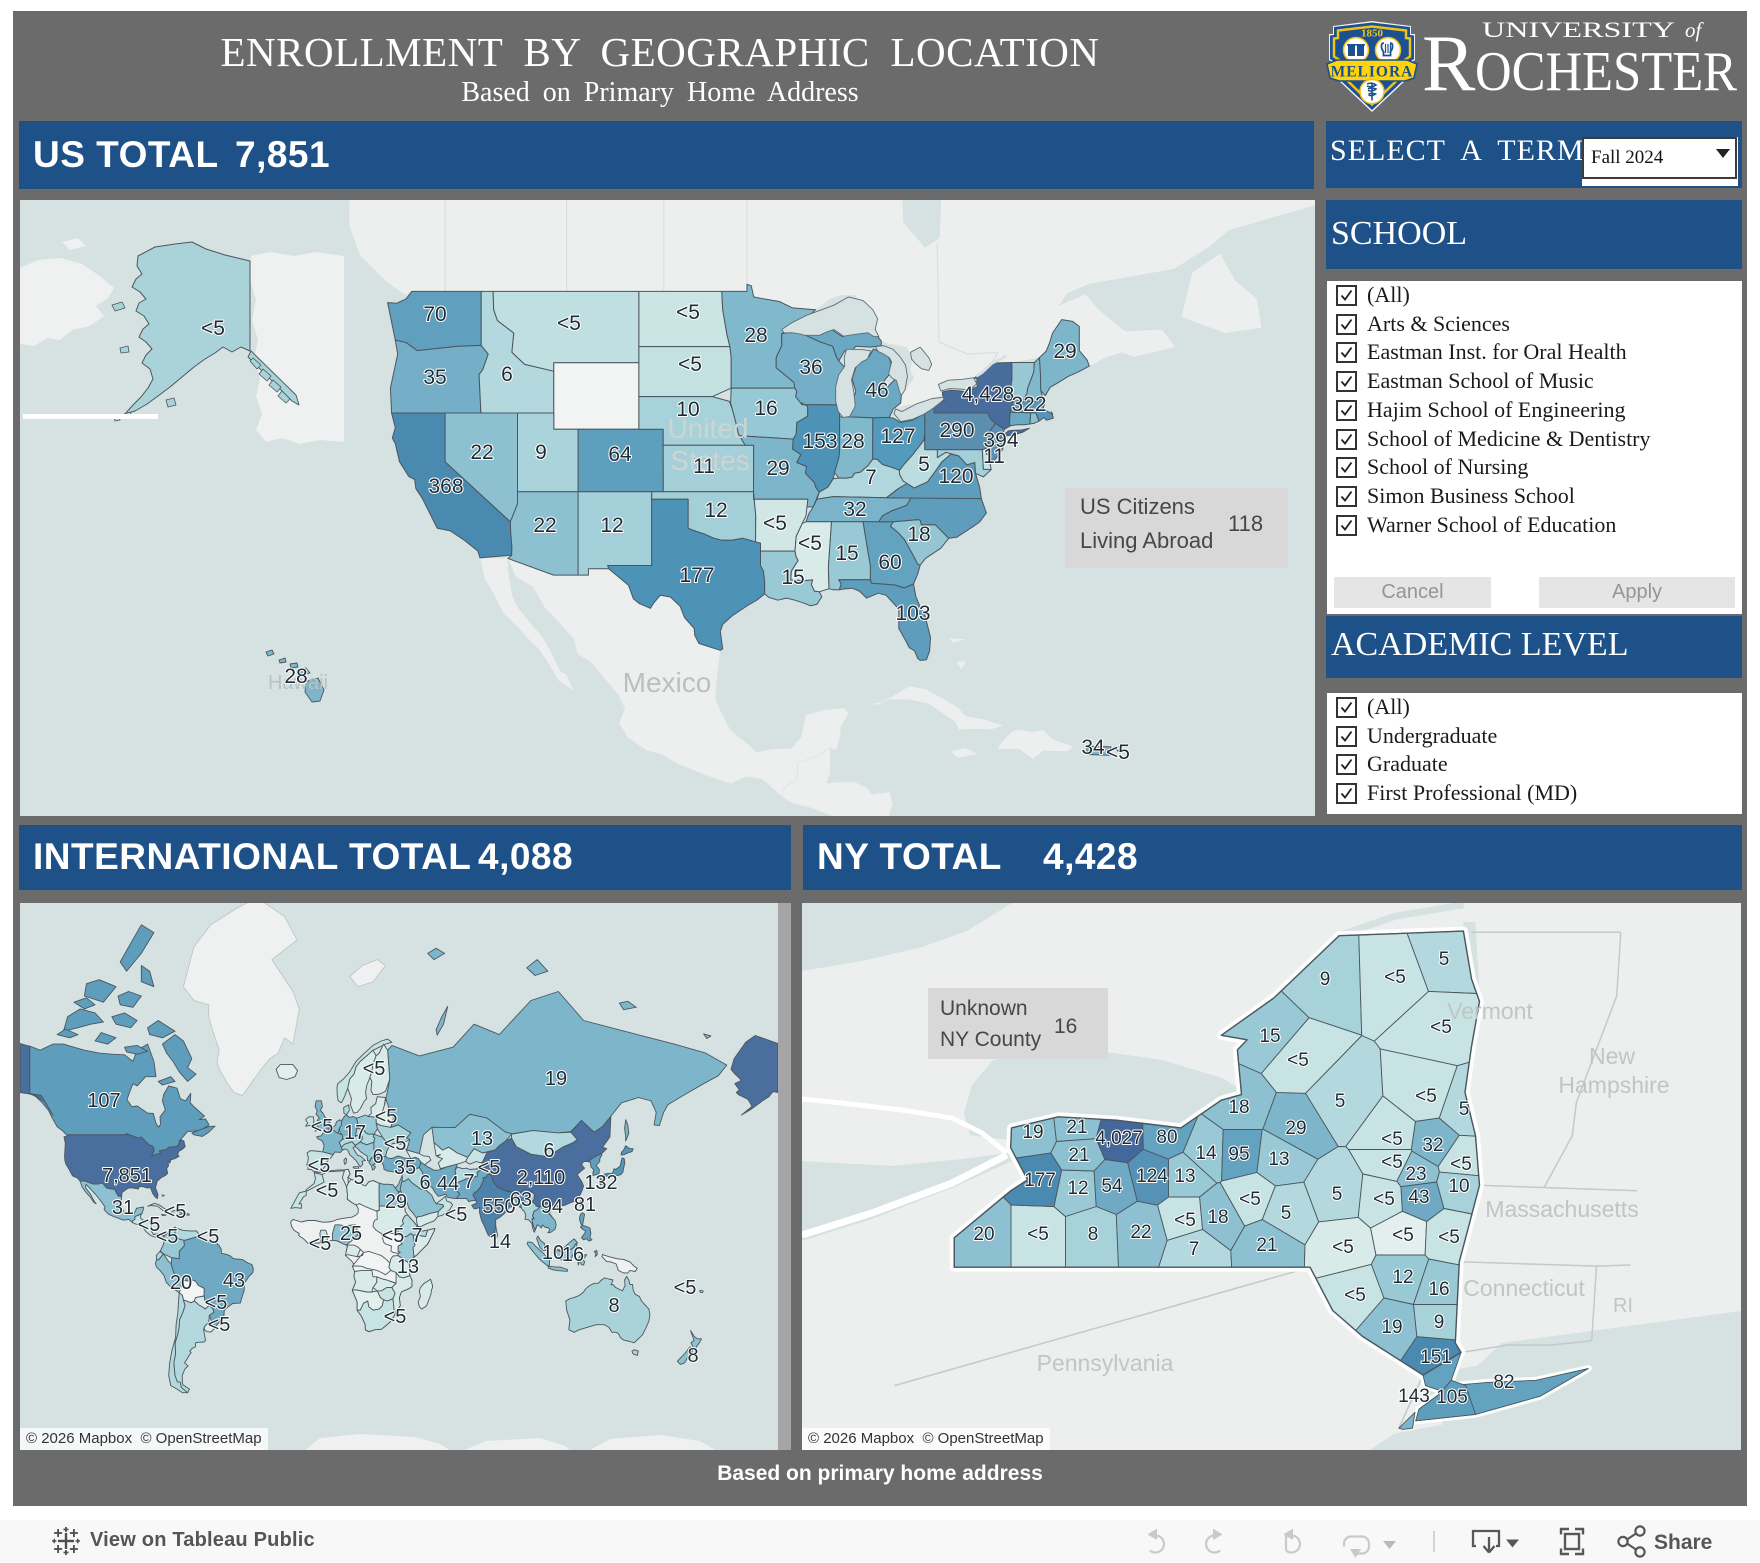 The image size is (1760, 1563). I want to click on svg-text: 70, so click(434, 314).